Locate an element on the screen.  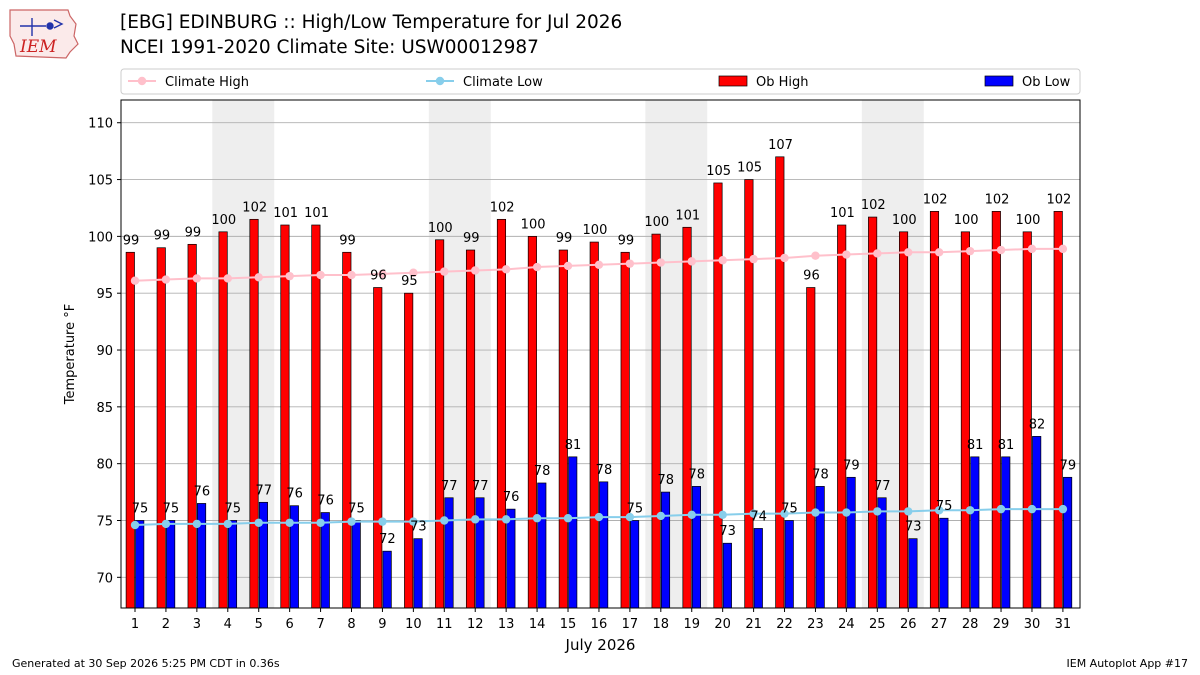
ob-low-label-14: 78 is located at coordinates (542, 471).